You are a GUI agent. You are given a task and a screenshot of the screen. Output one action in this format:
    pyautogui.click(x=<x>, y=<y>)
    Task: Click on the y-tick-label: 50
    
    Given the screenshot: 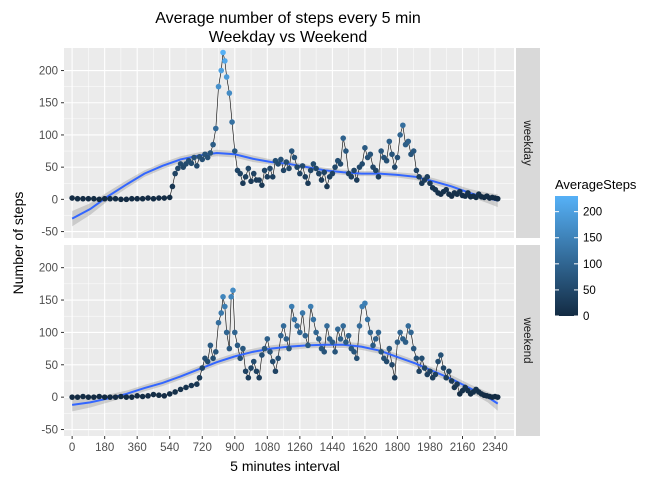 What is the action you would take?
    pyautogui.click(x=51, y=168)
    